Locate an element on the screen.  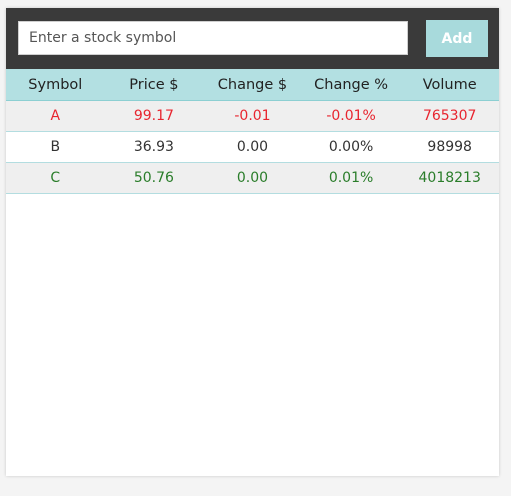
table-row: A 99.17 -0.01 -0.01% 765307 is located at coordinates (252, 116).